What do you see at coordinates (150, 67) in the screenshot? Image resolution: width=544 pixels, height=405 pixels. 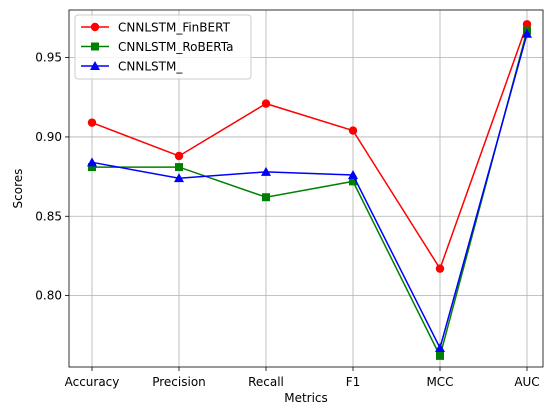 I see `legend-label: CNNLSTM_` at bounding box center [150, 67].